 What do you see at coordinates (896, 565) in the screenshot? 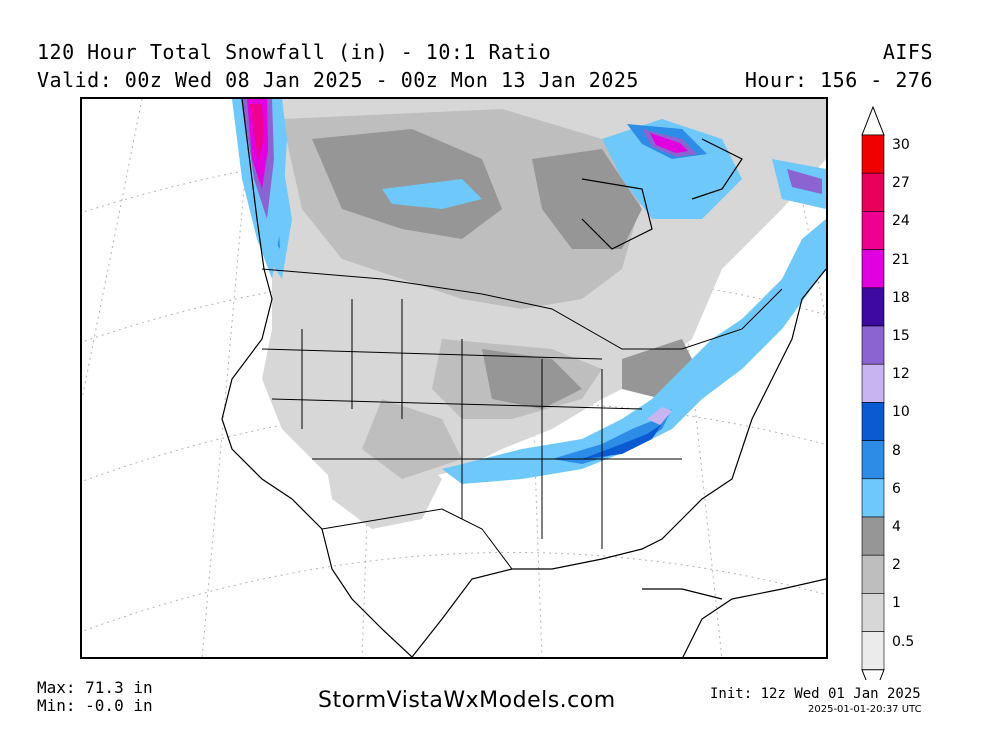
I see `scale-label-2: 2` at bounding box center [896, 565].